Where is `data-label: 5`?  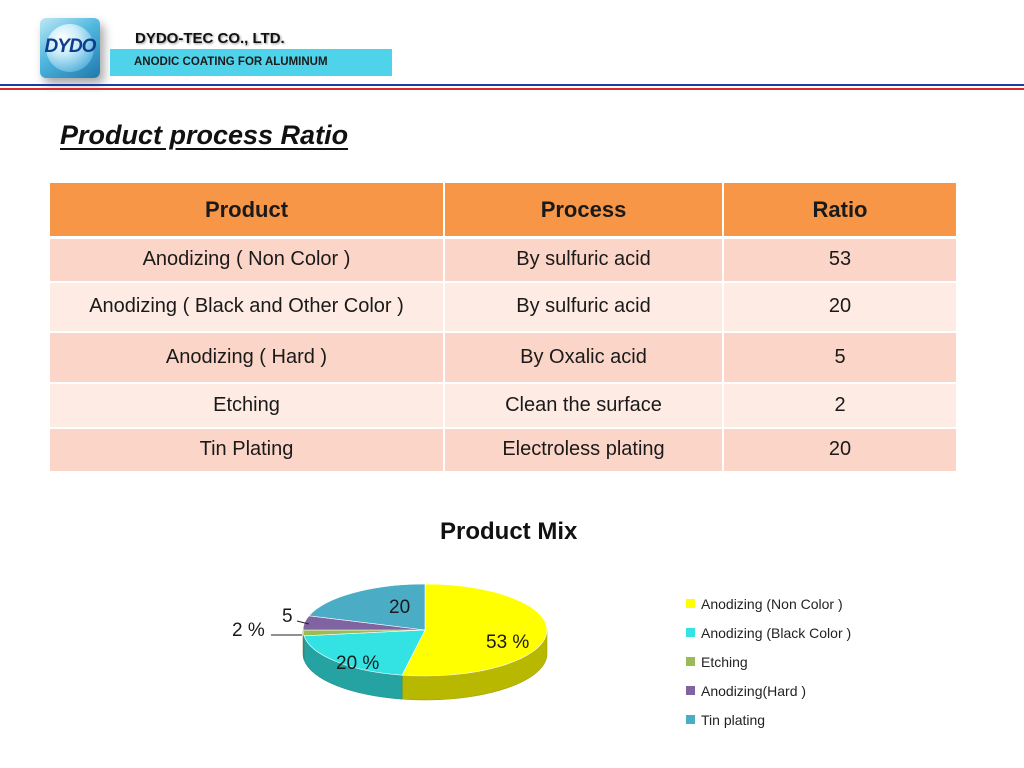
data-label: 5 is located at coordinates (287, 616).